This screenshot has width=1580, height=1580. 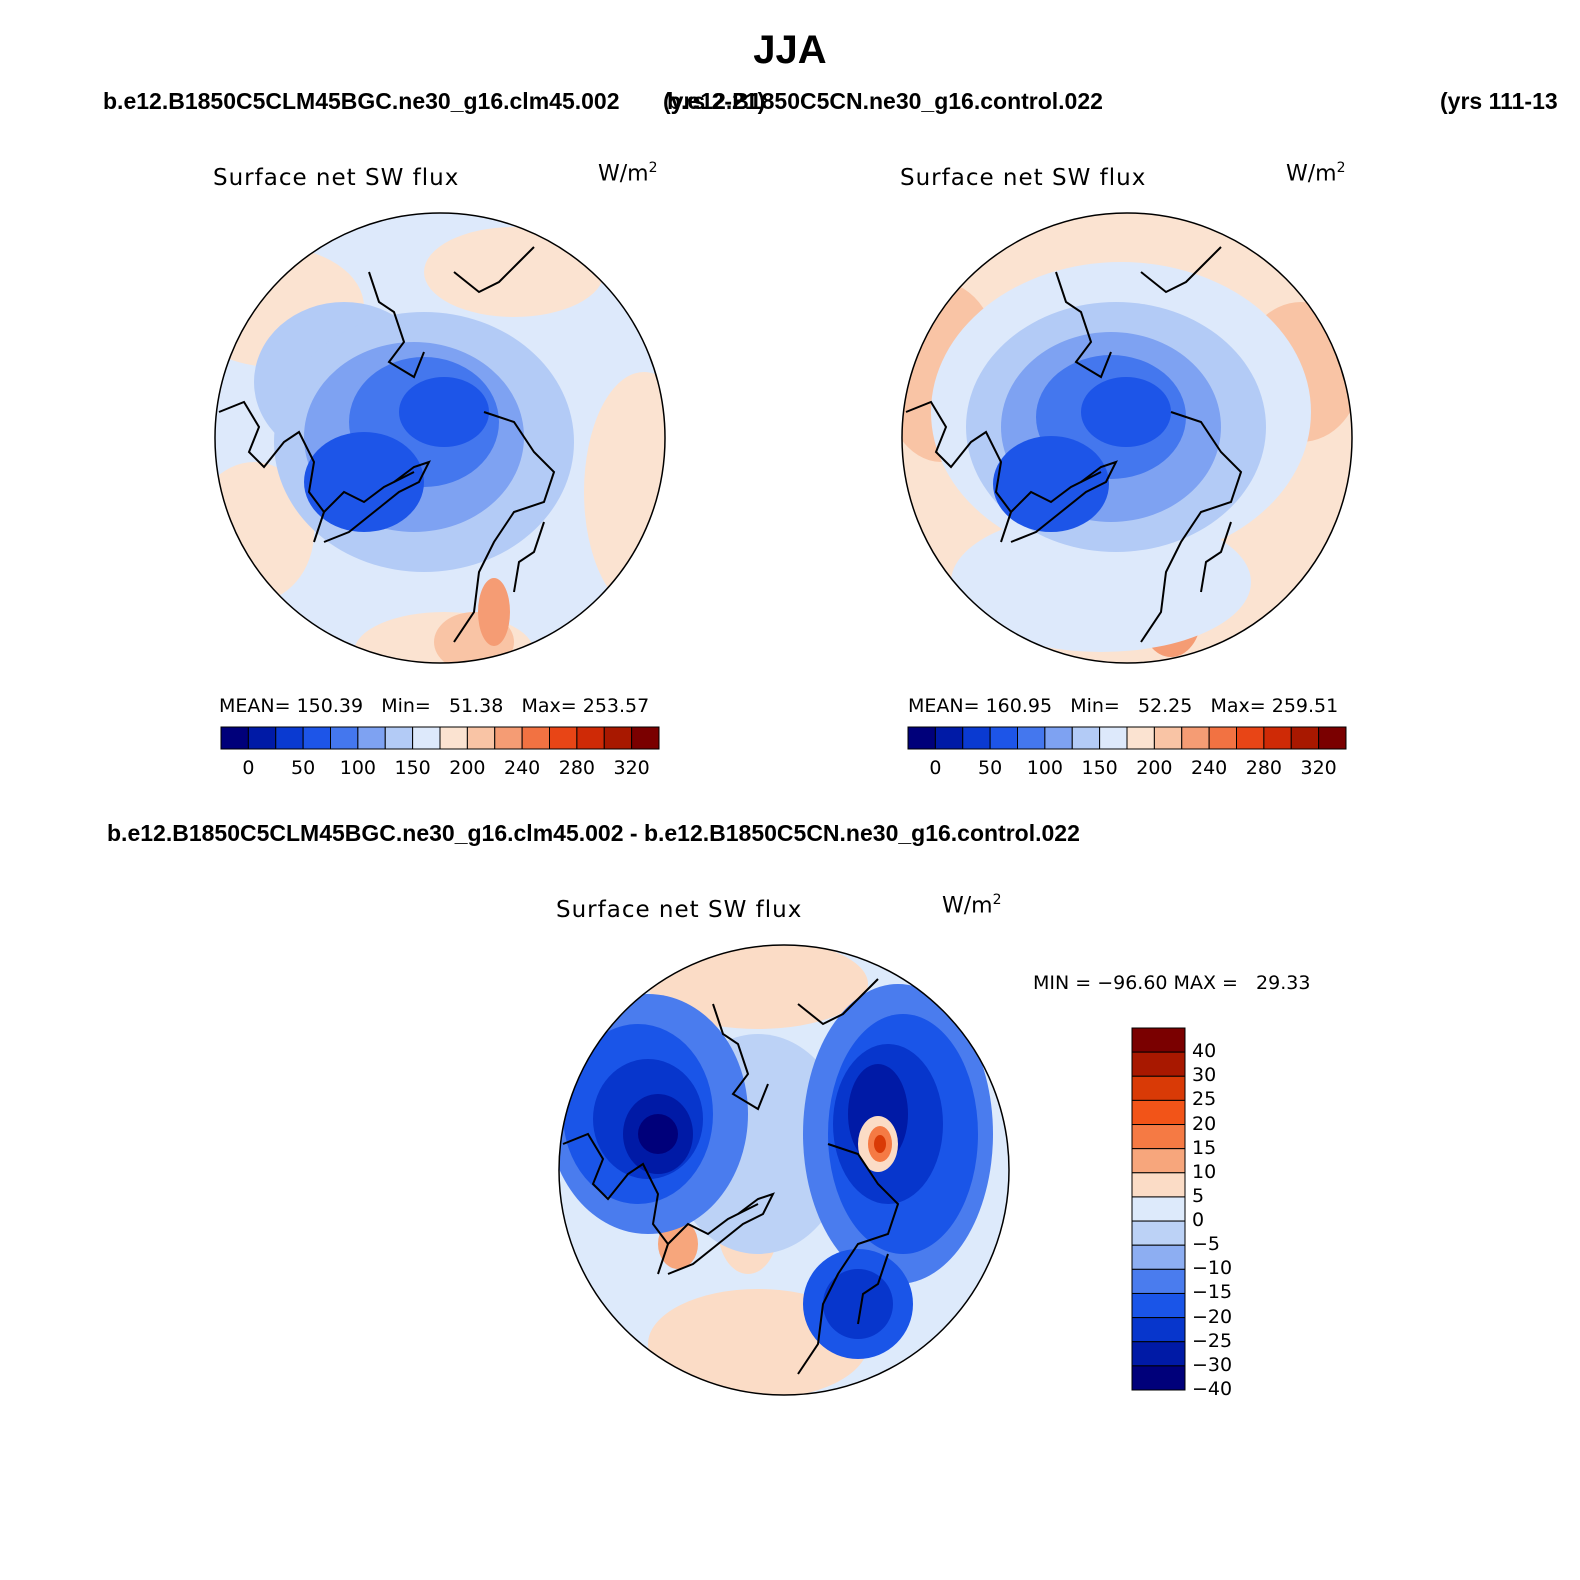 What do you see at coordinates (1204, 1123) in the screenshot?
I see `diff-colorbar-tick-label: 20` at bounding box center [1204, 1123].